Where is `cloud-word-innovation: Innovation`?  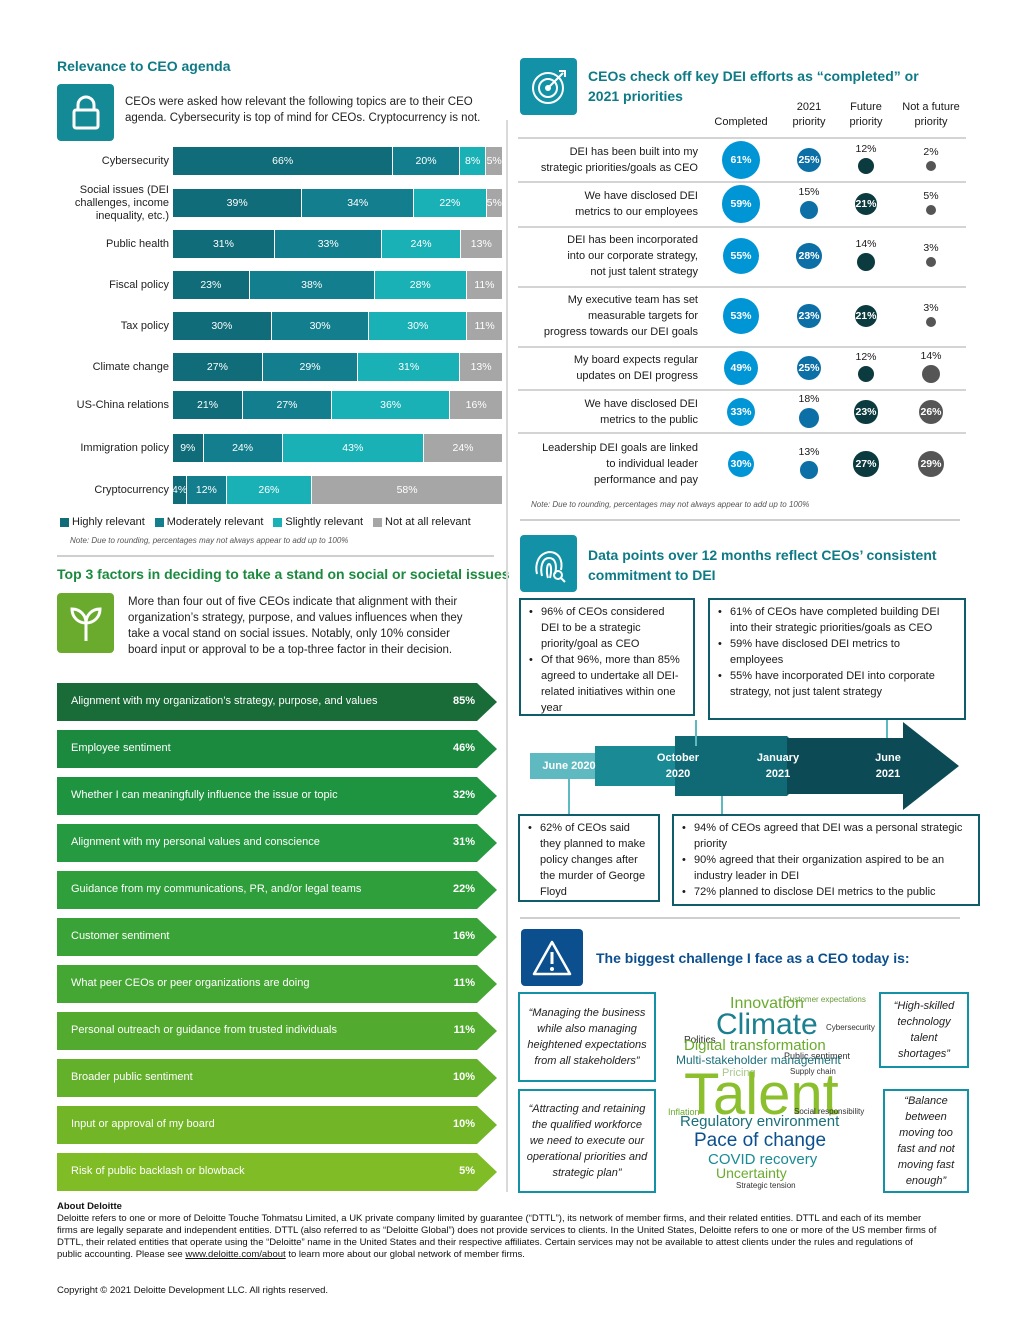
cloud-word-innovation: Innovation is located at coordinates (767, 1003).